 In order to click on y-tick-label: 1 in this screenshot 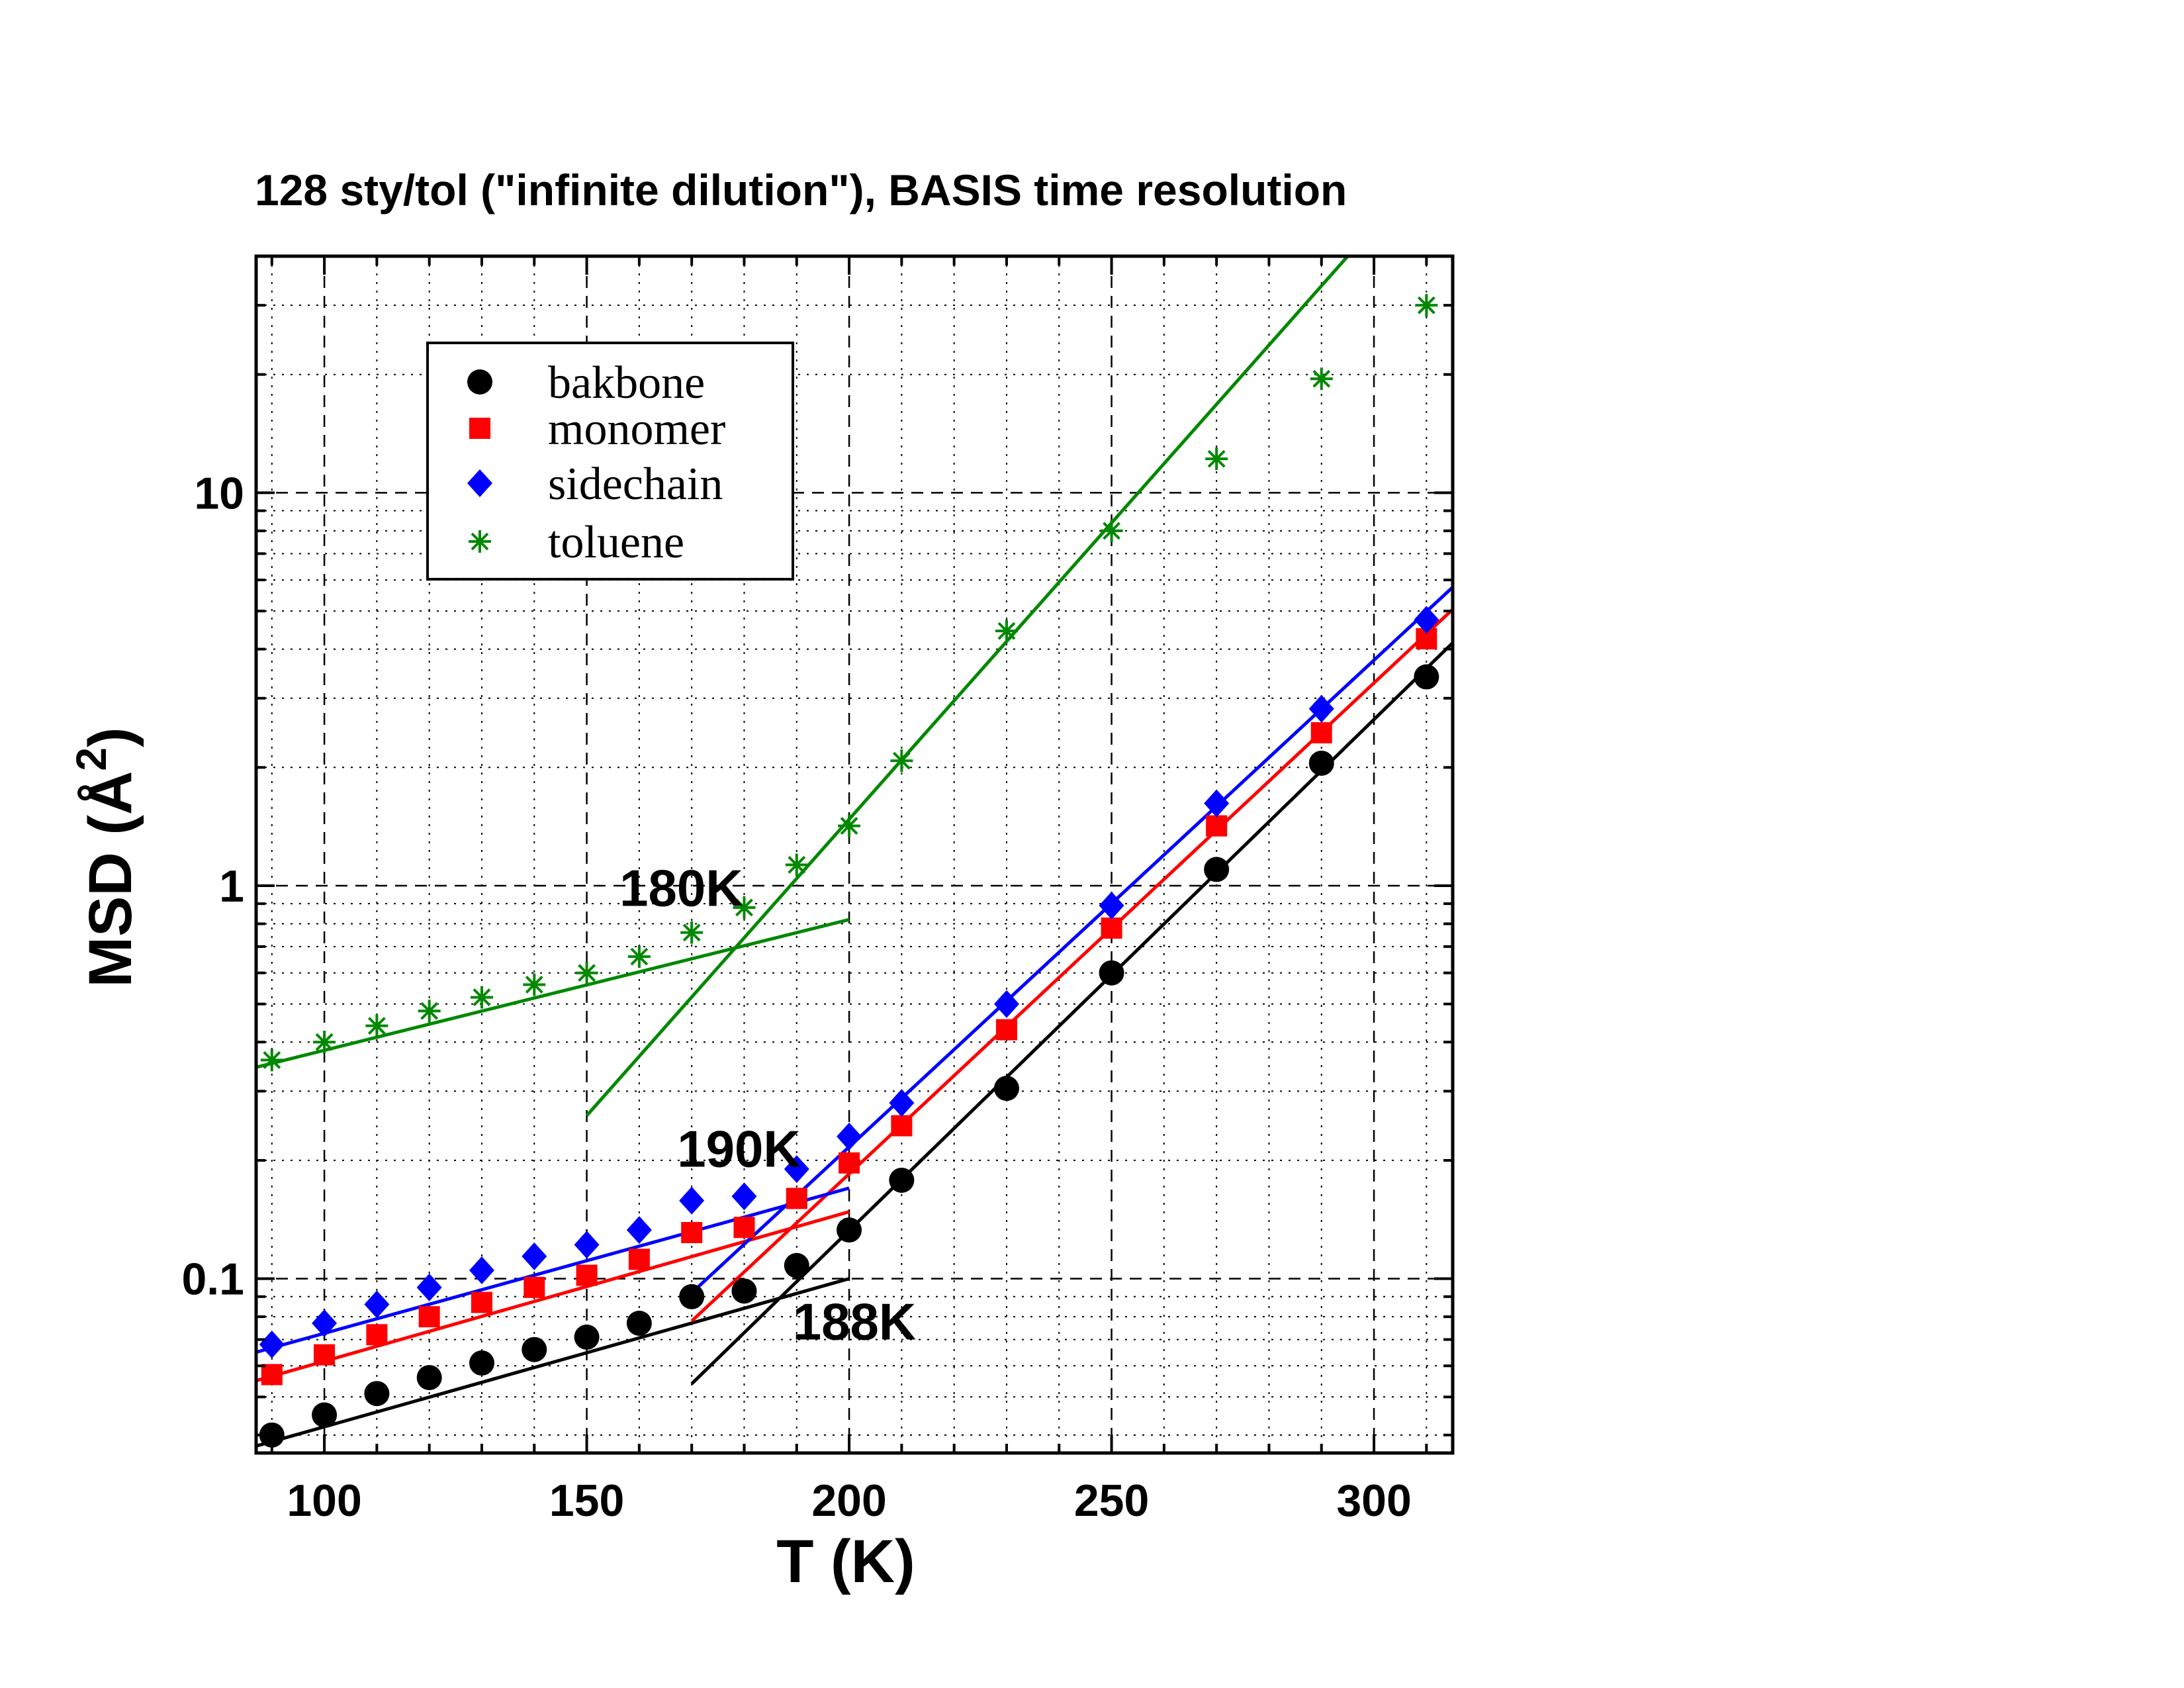, I will do `click(231, 886)`.